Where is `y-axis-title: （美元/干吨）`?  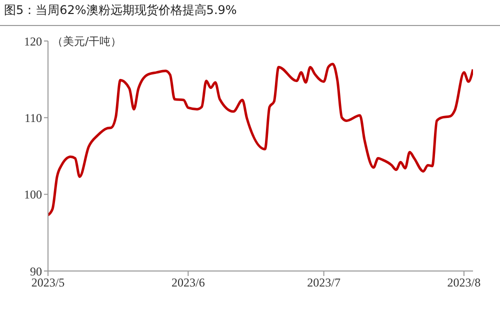 y-axis-title: （美元/干吨） is located at coordinates (87, 41).